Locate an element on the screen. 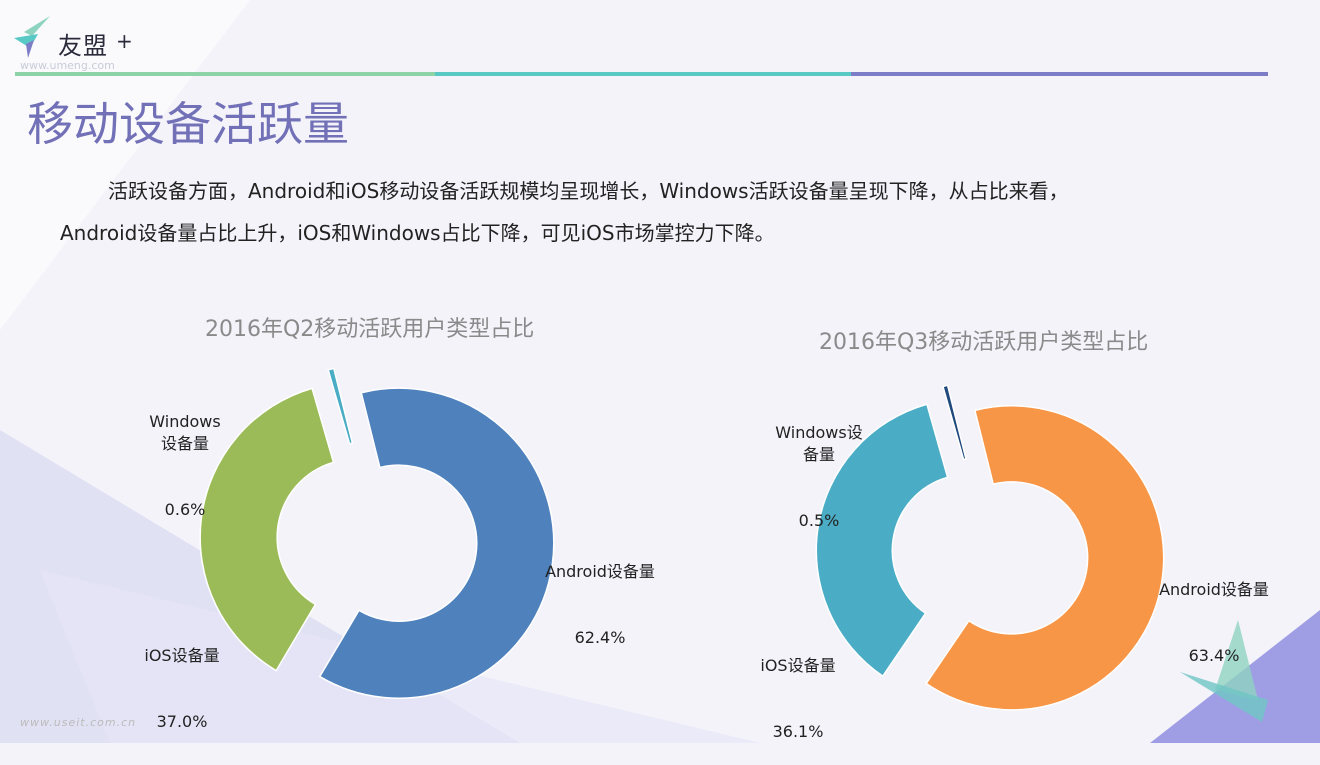 Image resolution: width=1320 pixels, height=765 pixels. chart-q3-label-windows-name: Windows设备量 is located at coordinates (819, 443).